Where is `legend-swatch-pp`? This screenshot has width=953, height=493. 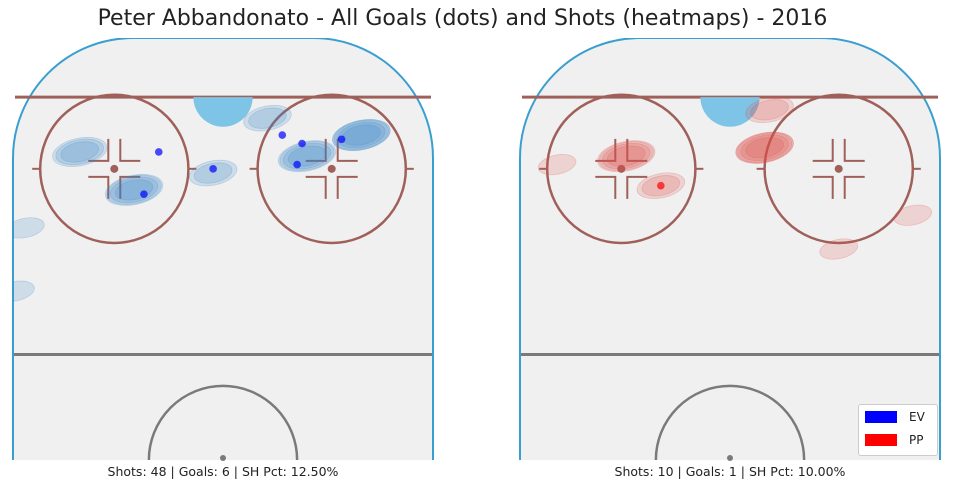
legend-swatch-pp is located at coordinates (881, 440).